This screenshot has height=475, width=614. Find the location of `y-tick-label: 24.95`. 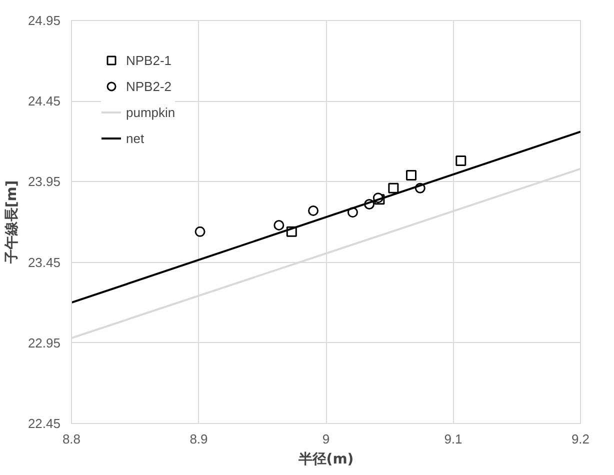

y-tick-label: 24.95 is located at coordinates (44, 20).